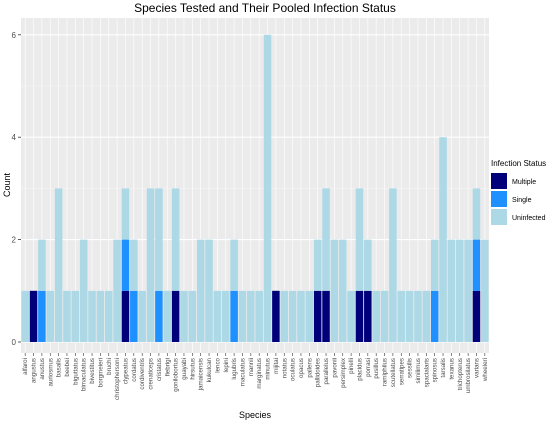 Image resolution: width=550 pixels, height=425 pixels. What do you see at coordinates (92, 371) in the screenshot?
I see `x-tick-label: bivestitus` at bounding box center [92, 371].